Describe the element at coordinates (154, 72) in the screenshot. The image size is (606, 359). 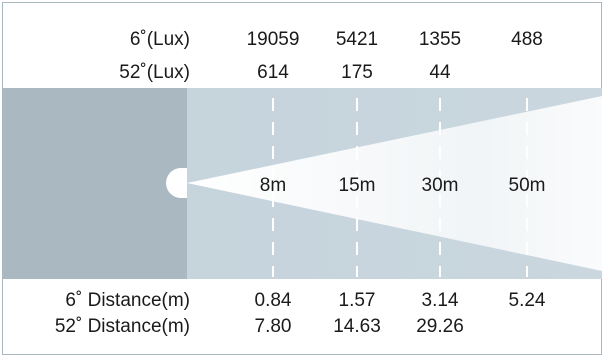
I see `label-52deg-lux: 52˚(Lux)` at that location.